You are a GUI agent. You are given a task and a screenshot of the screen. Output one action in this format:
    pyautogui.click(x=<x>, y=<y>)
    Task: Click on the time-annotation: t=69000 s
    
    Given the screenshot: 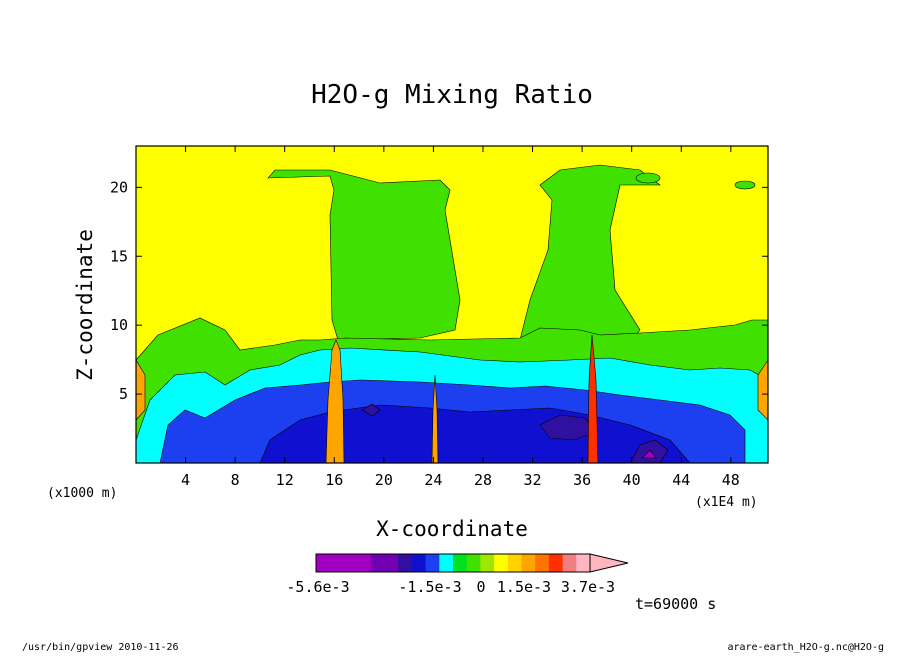 What is the action you would take?
    pyautogui.click(x=675, y=604)
    